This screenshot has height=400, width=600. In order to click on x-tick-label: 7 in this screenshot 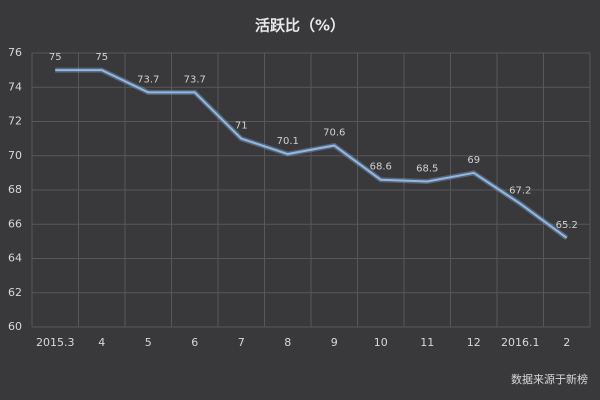, I will do `click(241, 342)`.